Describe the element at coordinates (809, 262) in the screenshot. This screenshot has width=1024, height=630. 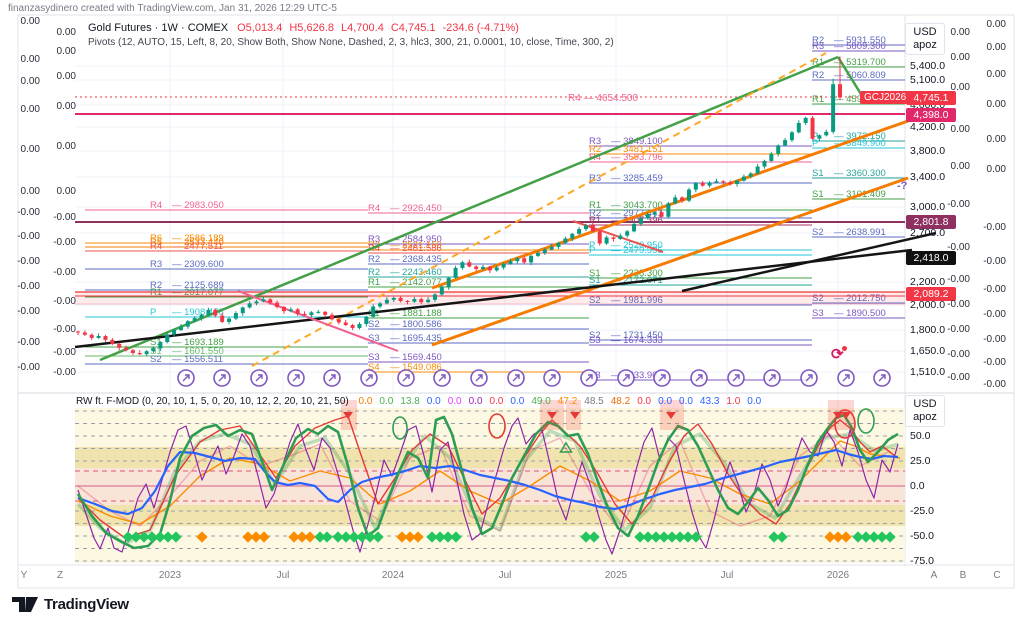
I see `trendline` at that location.